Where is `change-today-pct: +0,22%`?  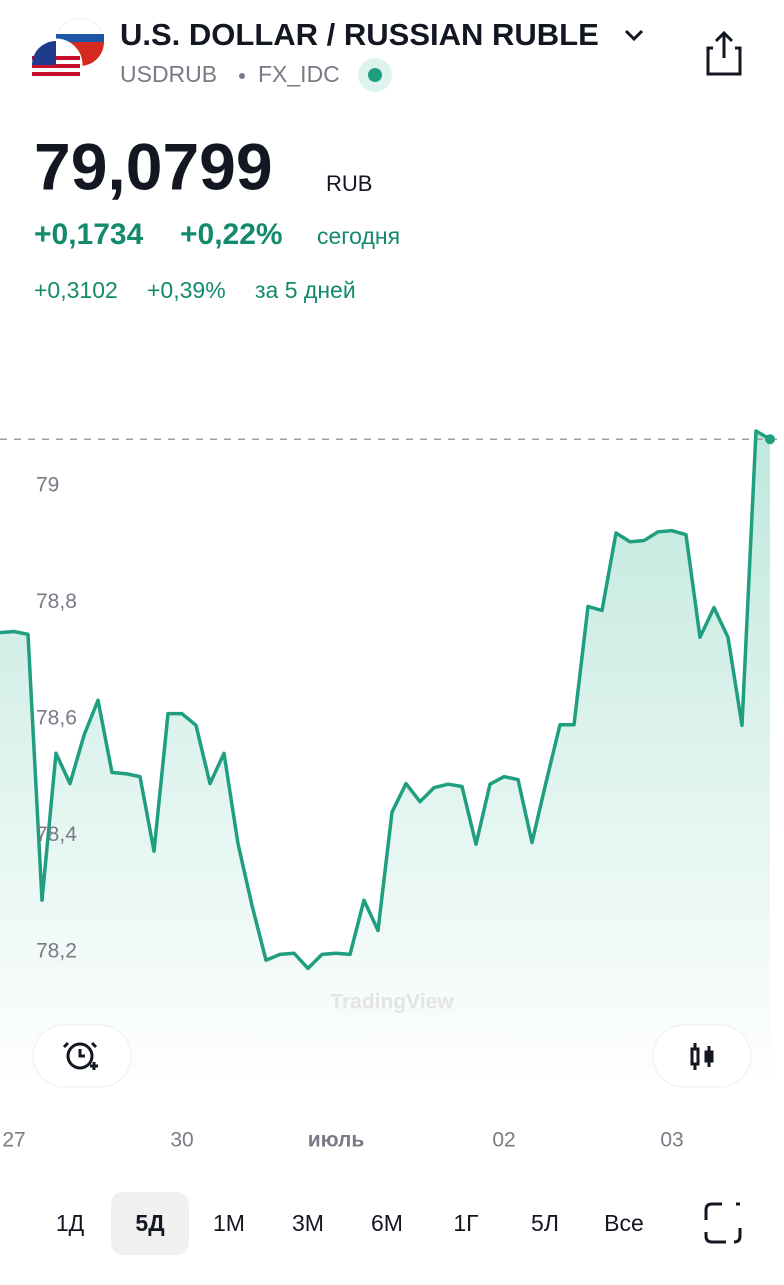 change-today-pct: +0,22% is located at coordinates (231, 234).